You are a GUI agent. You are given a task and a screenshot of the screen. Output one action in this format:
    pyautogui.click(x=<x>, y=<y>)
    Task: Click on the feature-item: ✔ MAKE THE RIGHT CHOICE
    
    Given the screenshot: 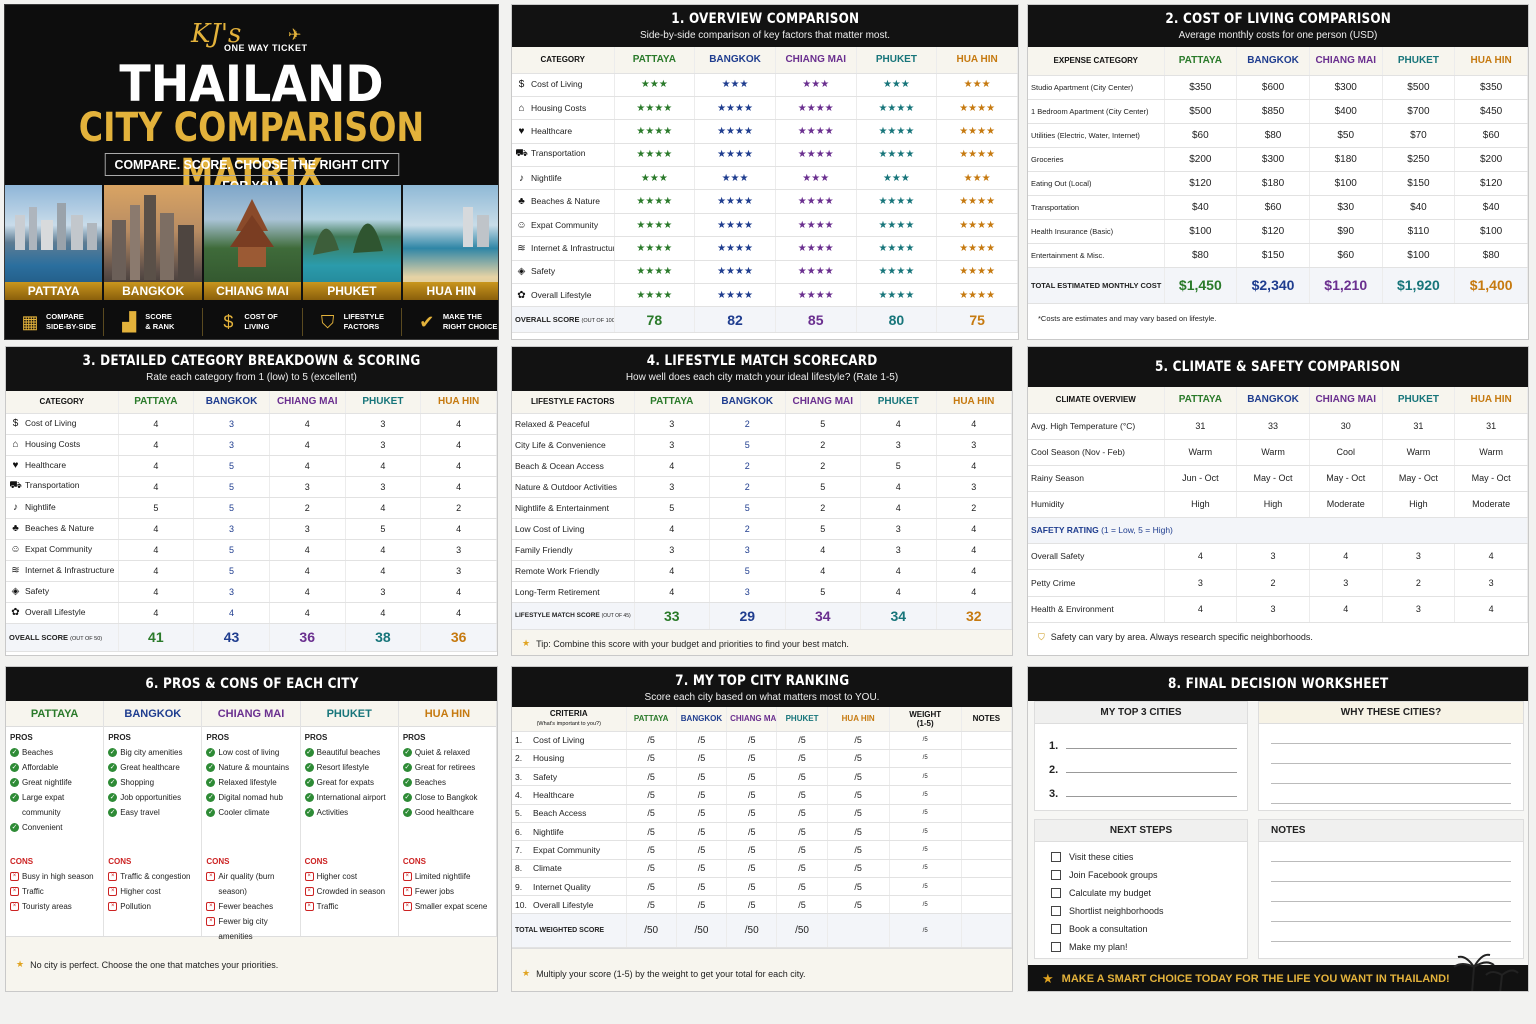 What is the action you would take?
    pyautogui.click(x=450, y=322)
    